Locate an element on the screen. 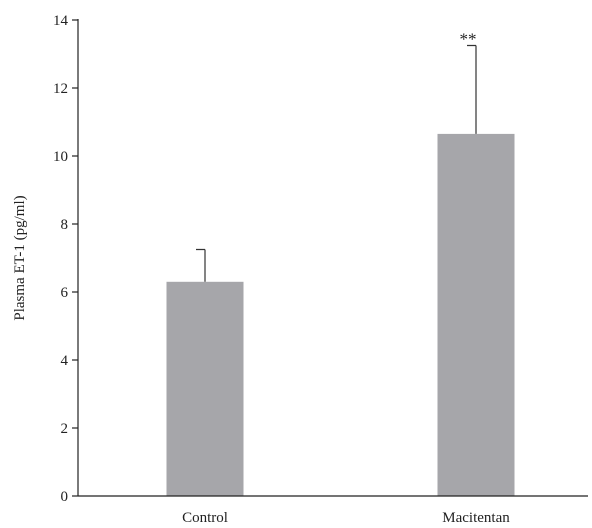 The height and width of the screenshot is (528, 592). significance-markers: ** is located at coordinates (468, 39).